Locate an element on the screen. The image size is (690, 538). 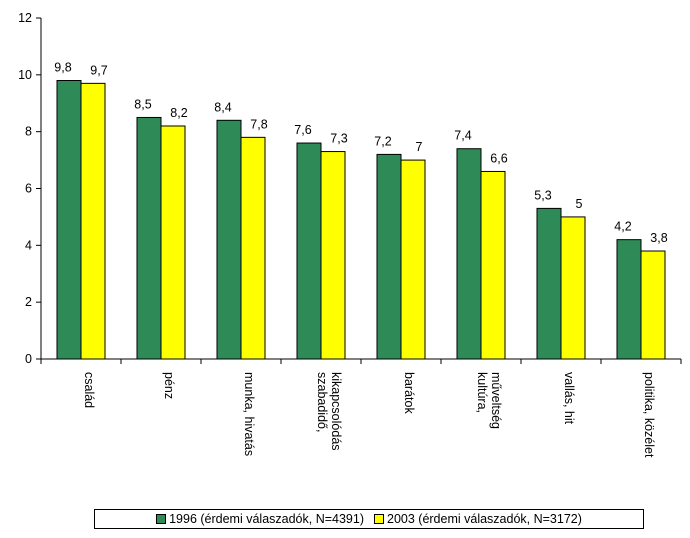
y-tick-label: 6 is located at coordinates (28, 189).